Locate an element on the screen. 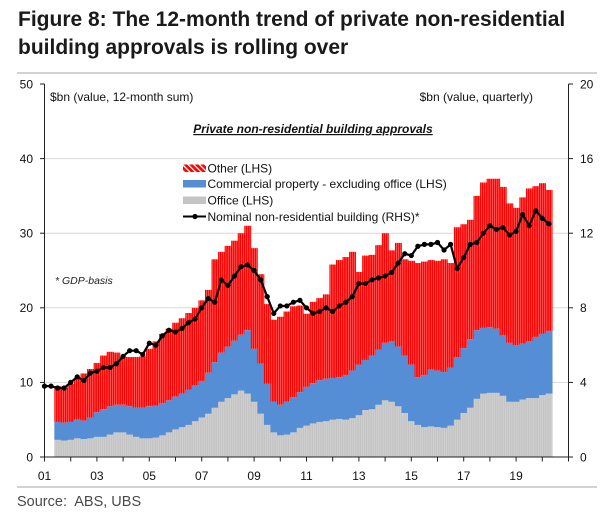 This screenshot has width=614, height=519. right-axis-title: $bn (value, quarterly) is located at coordinates (476, 97).